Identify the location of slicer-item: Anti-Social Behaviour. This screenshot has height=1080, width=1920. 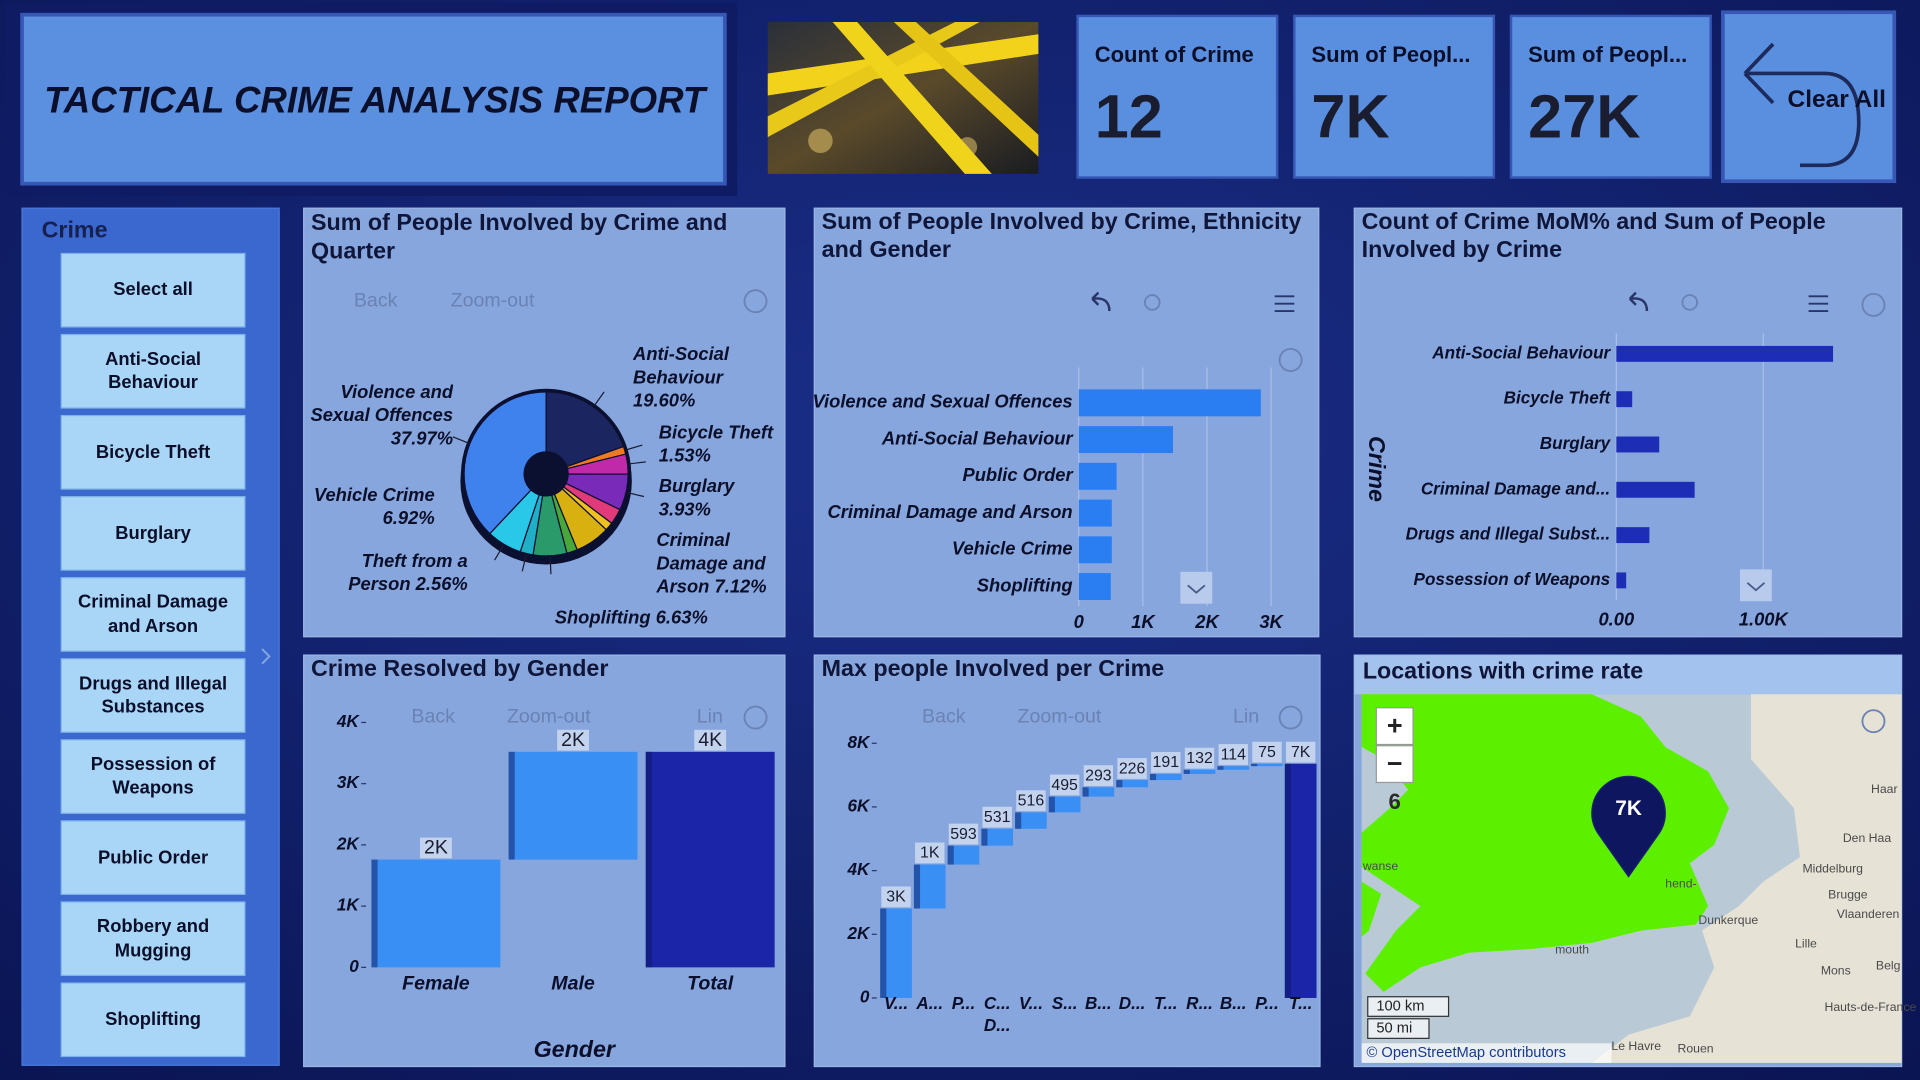
(153, 371).